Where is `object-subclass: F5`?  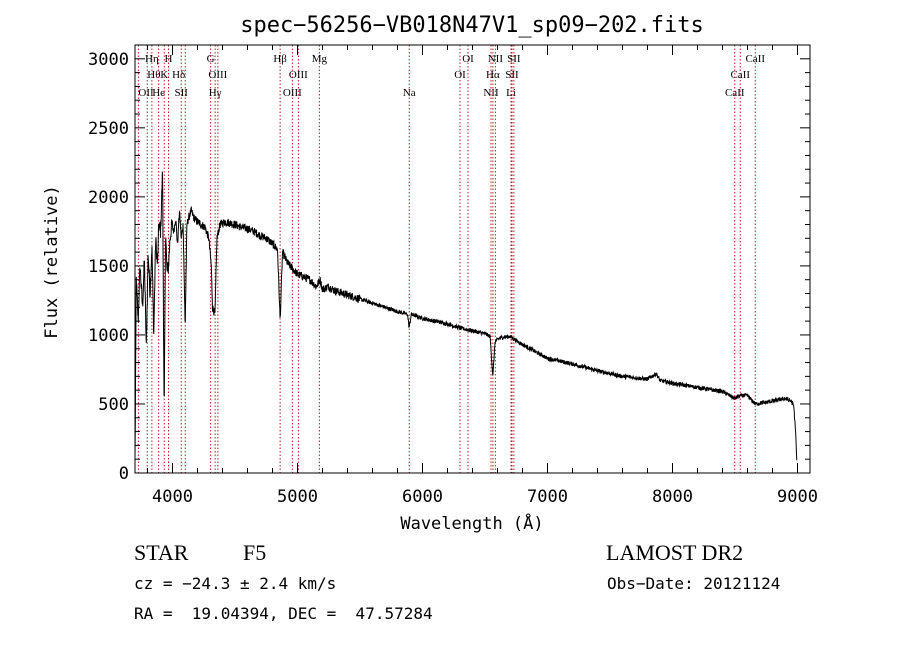
object-subclass: F5 is located at coordinates (254, 552).